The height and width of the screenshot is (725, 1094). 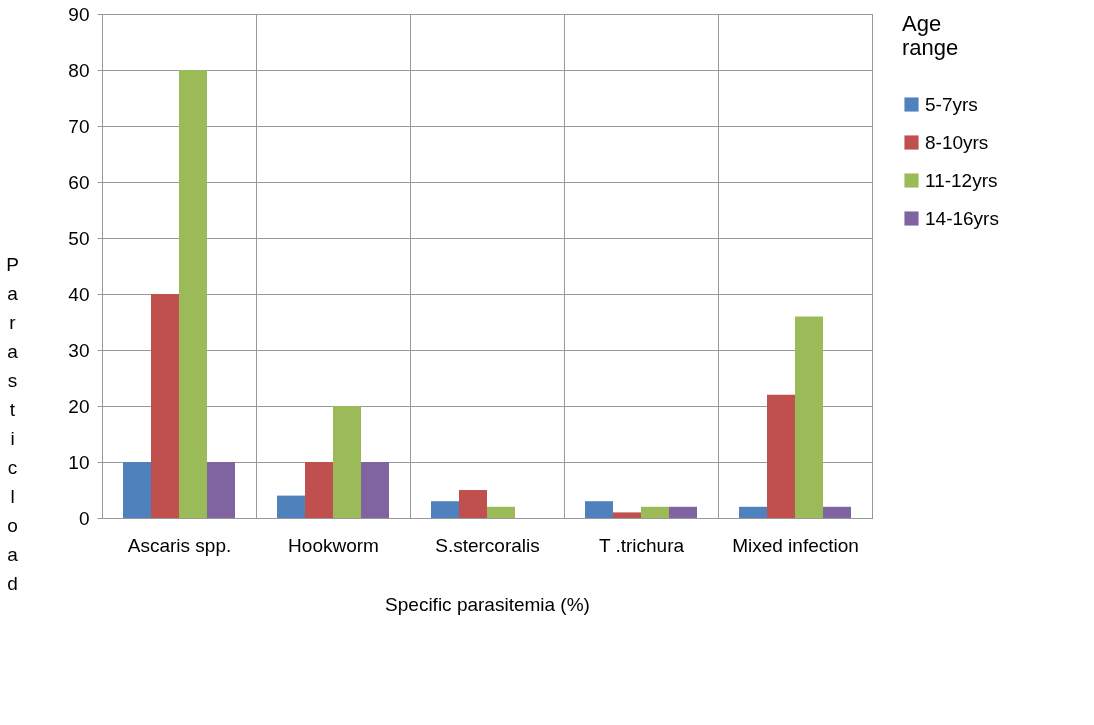 What do you see at coordinates (951, 104) in the screenshot?
I see `legend-label: 5-7yrs` at bounding box center [951, 104].